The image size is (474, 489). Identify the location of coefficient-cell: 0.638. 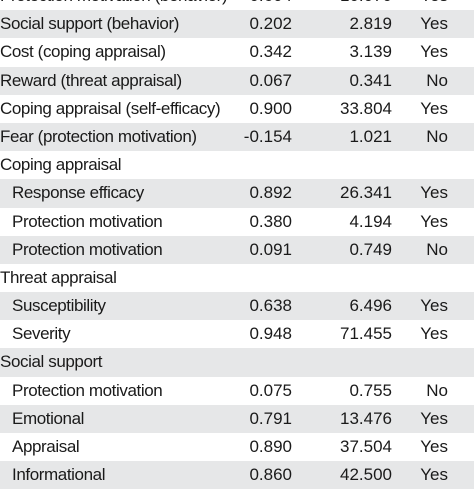
(270, 306).